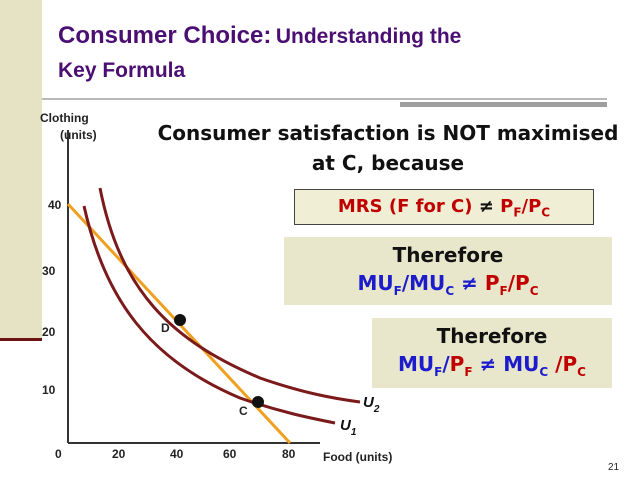 Image resolution: width=638 pixels, height=478 pixels. Describe the element at coordinates (21, 339) in the screenshot. I see `left-accent-line` at that location.